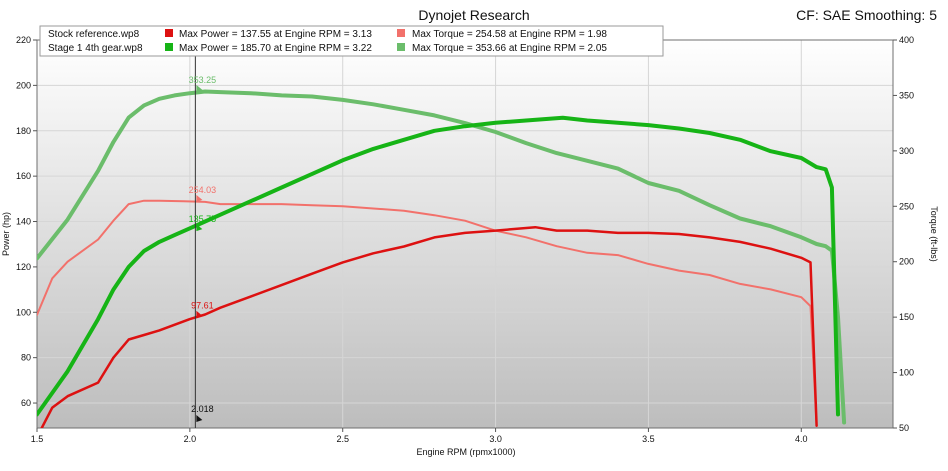  Describe the element at coordinates (26, 403) in the screenshot. I see `y-tick-label: 60` at that location.